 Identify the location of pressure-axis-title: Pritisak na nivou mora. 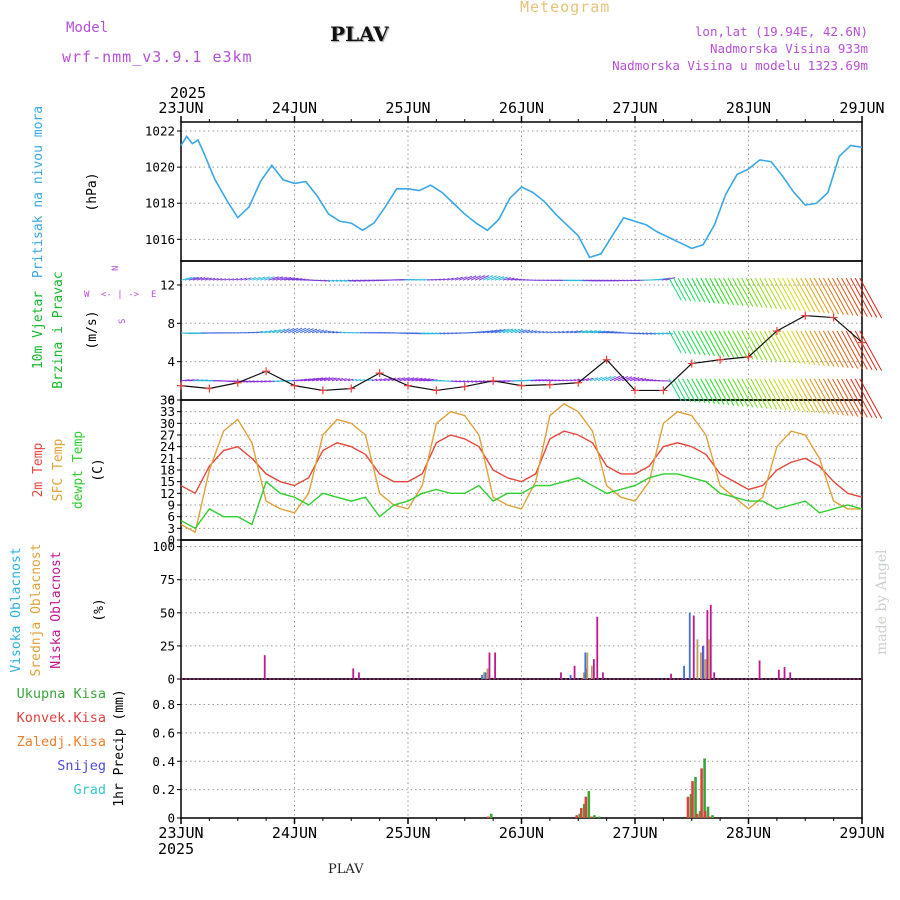
(38, 192).